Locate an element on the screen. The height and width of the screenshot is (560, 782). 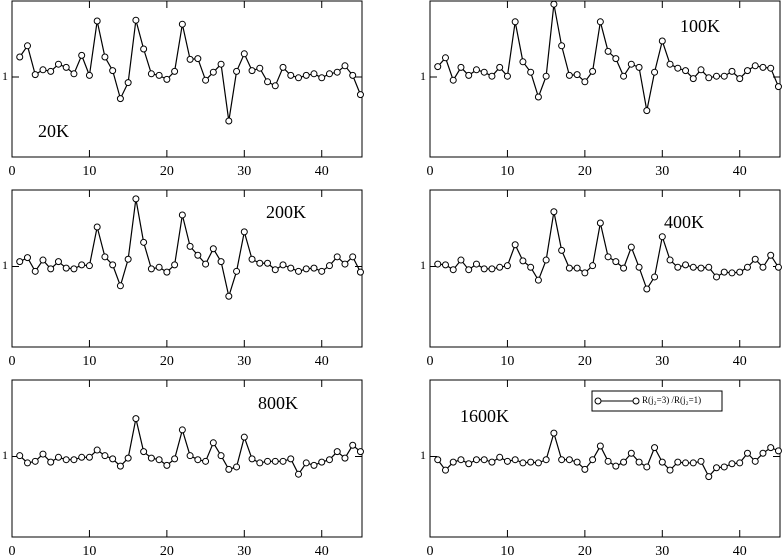
annotation: 100K is located at coordinates (700, 26).